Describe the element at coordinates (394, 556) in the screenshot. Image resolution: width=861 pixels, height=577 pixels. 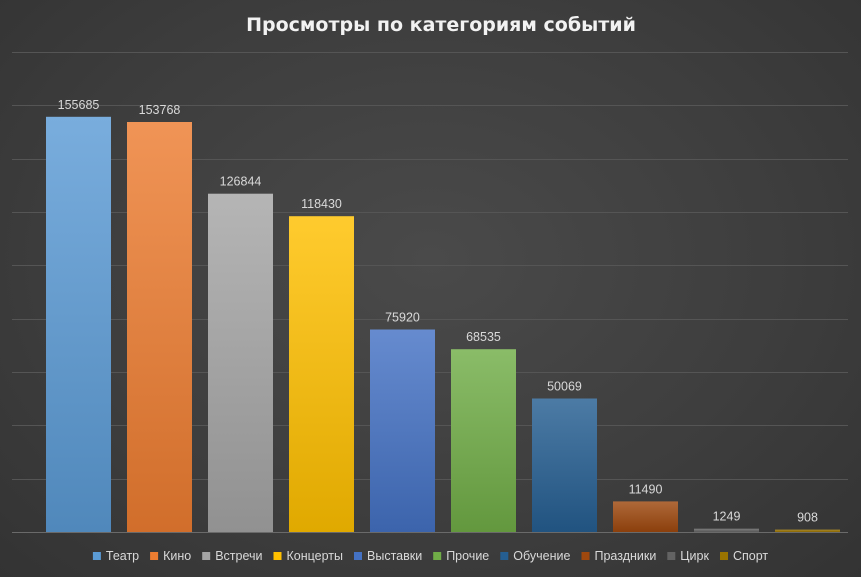
I see `legend-label: Выставки` at that location.